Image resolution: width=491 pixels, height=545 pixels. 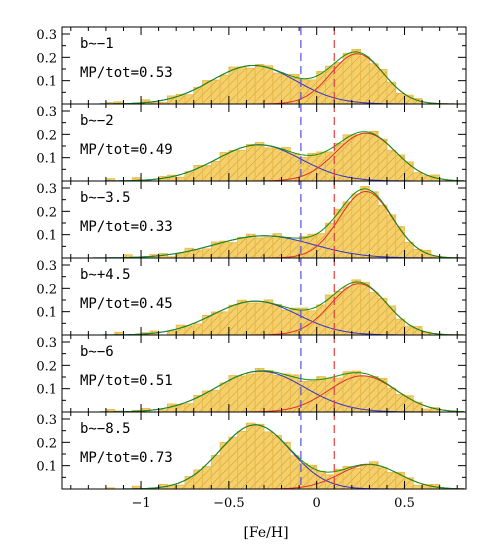 I want to click on panel-6: 0.1 0.2 0.3 b∼−8.5 MP/tot=0.73, so click(x=251, y=450).